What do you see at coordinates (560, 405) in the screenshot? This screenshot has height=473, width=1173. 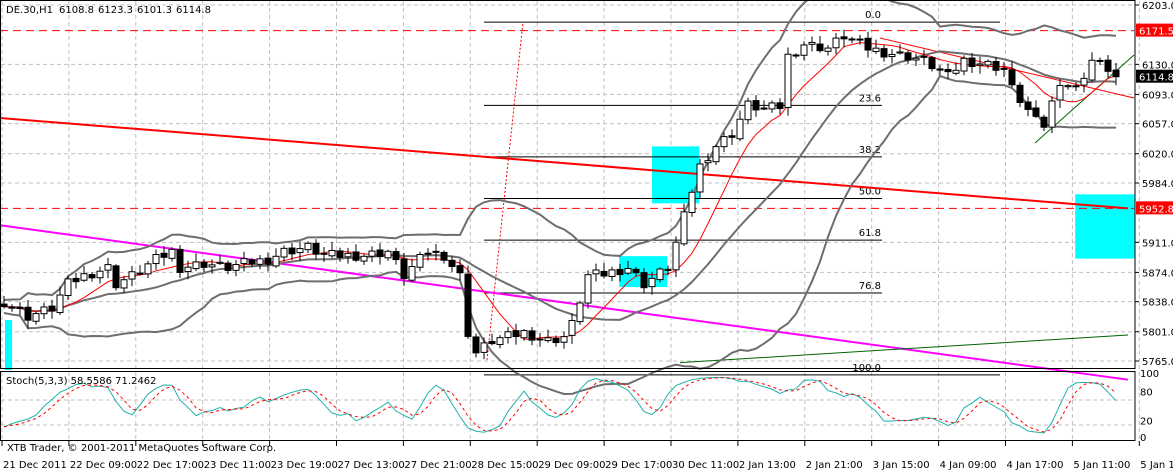 I see `stoch-signal-line` at bounding box center [560, 405].